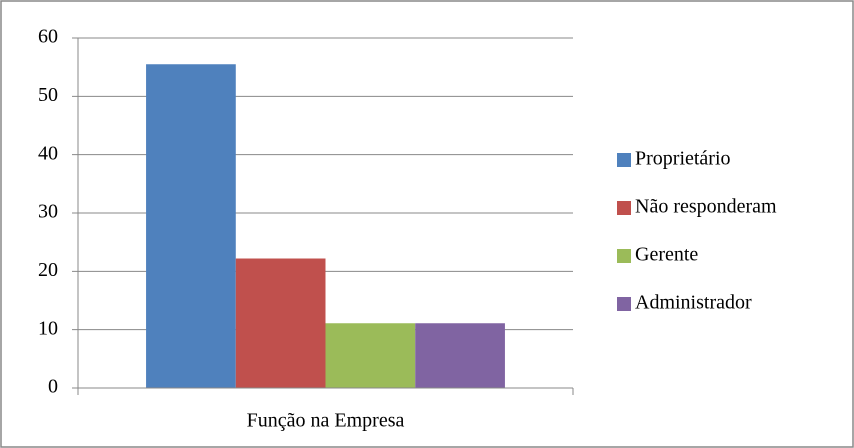 The image size is (854, 448). Describe the element at coordinates (326, 421) in the screenshot. I see `x-tick-label: Função na Empresa` at that location.